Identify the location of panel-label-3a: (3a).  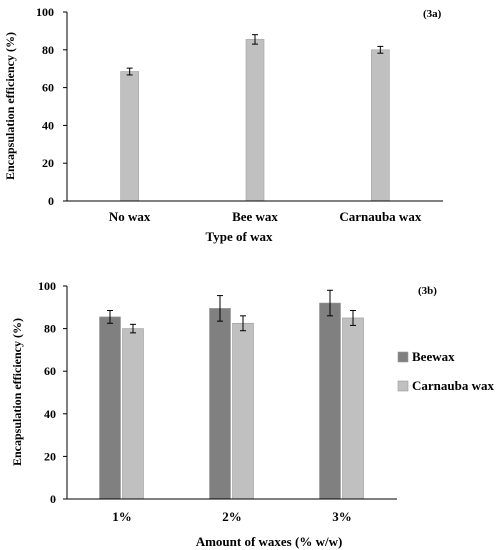
(432, 14).